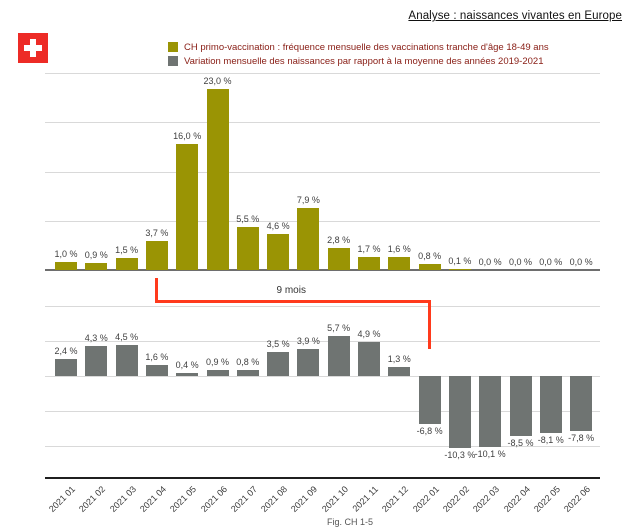  What do you see at coordinates (127, 336) in the screenshot?
I see `births-value-label-2: 4,5 %` at bounding box center [127, 336].